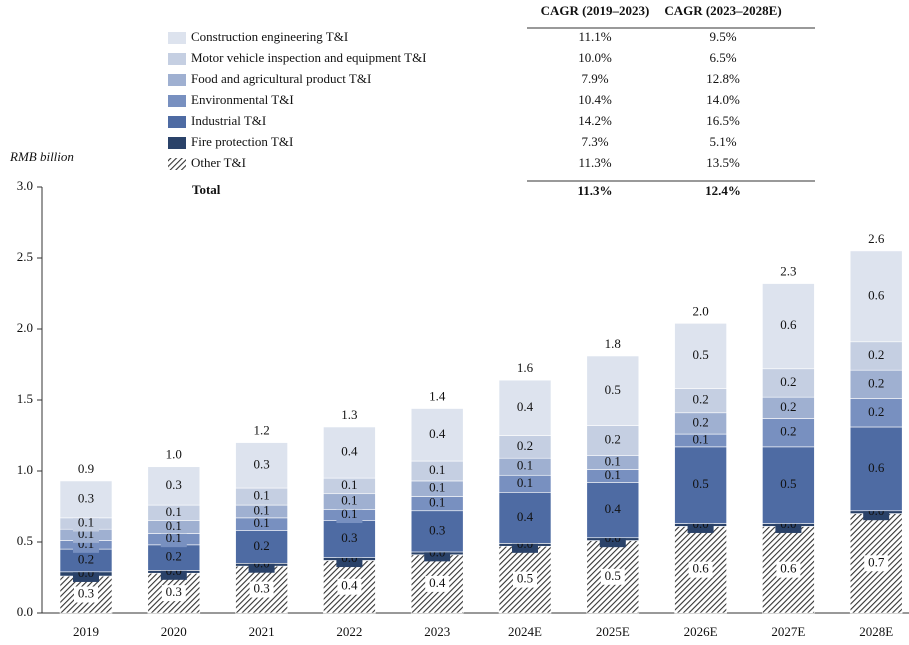 This screenshot has width=909, height=645. Describe the element at coordinates (723, 190) in the screenshot. I see `table-total: 12.4%` at that location.